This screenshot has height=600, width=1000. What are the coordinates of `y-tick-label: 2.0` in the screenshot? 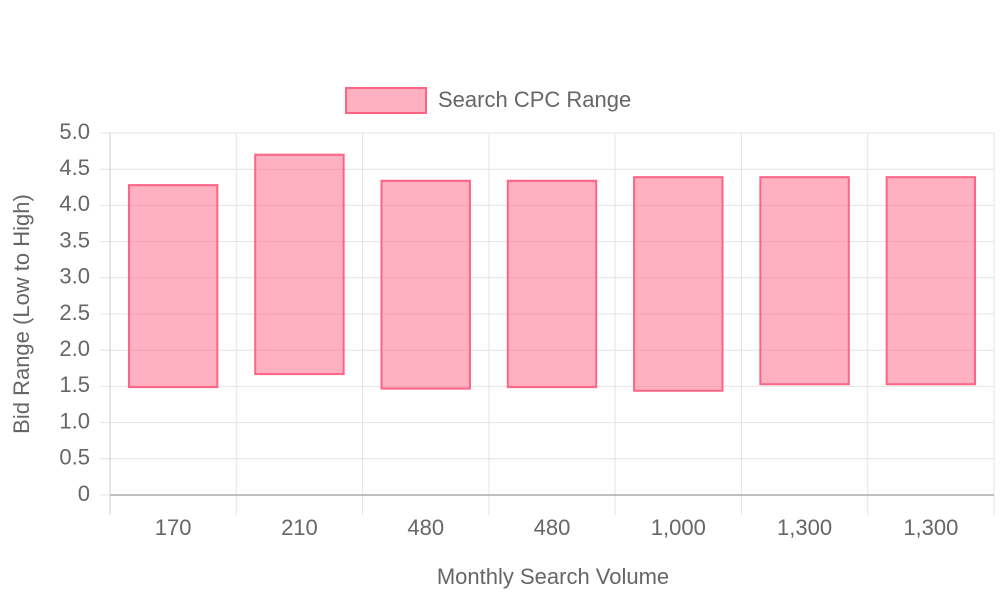 It's located at (74, 348).